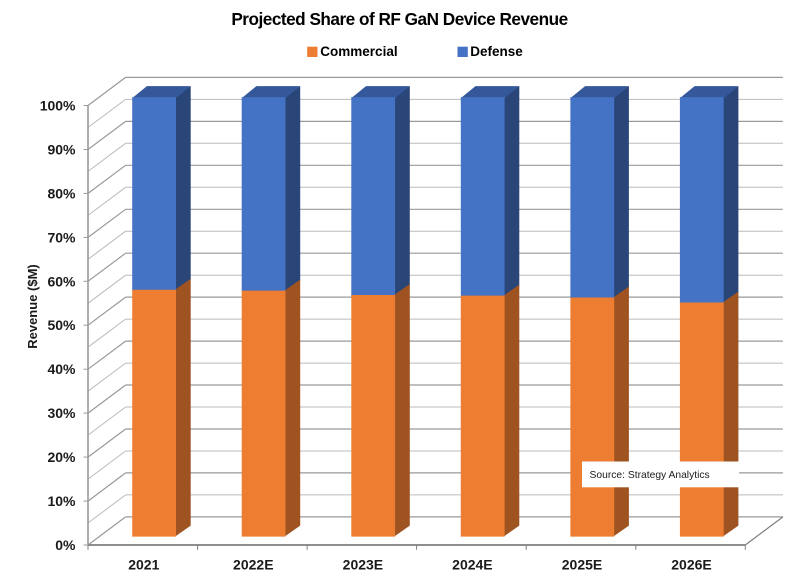  What do you see at coordinates (691, 565) in the screenshot?
I see `svg-text: 2026E` at bounding box center [691, 565].